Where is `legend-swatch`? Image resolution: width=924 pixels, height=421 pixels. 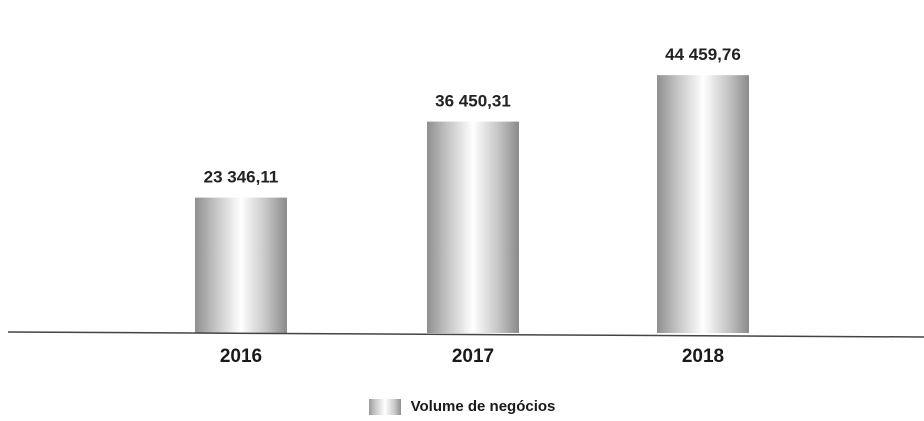
legend-swatch is located at coordinates (384, 406).